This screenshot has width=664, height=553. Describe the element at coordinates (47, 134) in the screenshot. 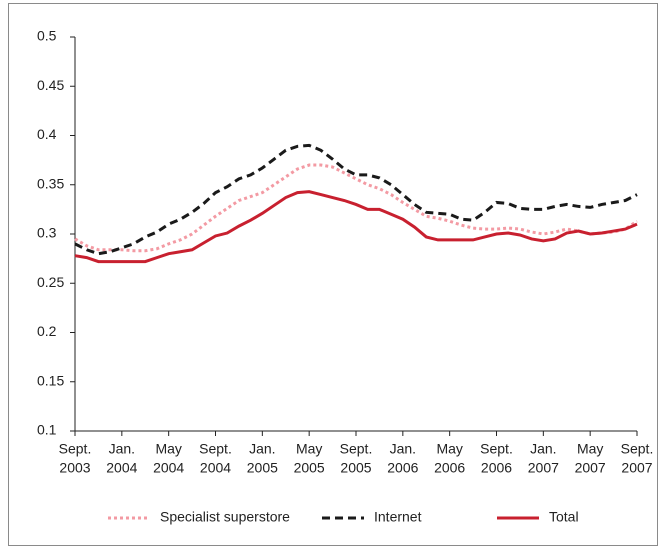

I see `y-tick-label: 0.4` at that location.